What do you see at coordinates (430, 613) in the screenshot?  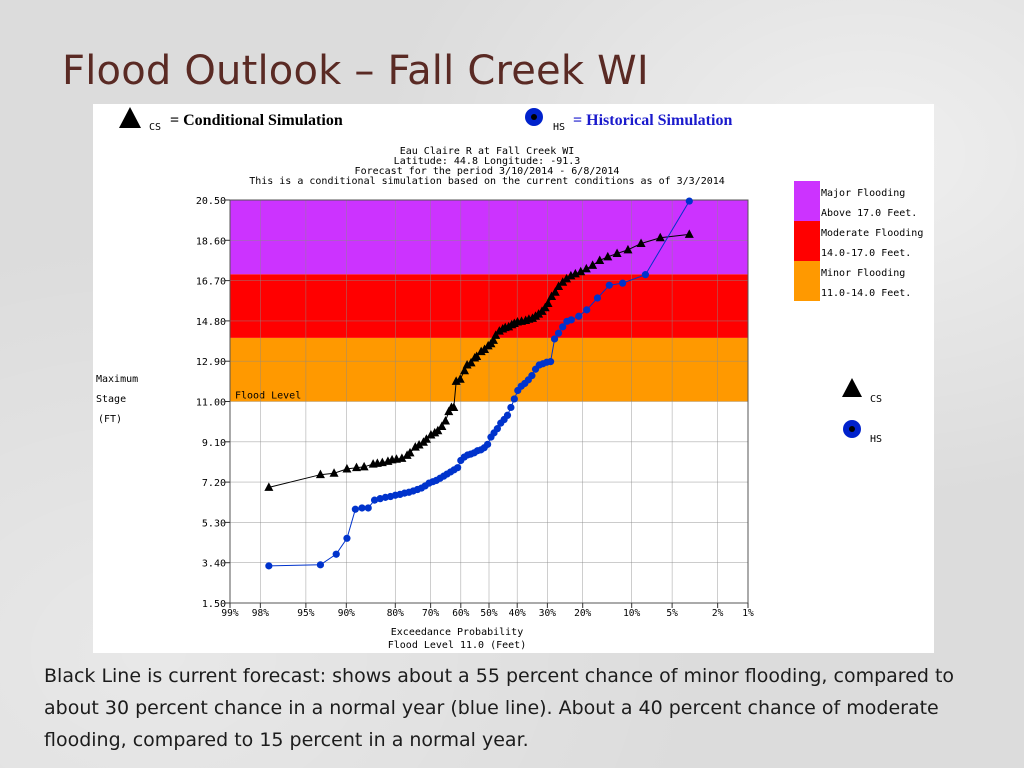 I see `x-tick-label-5: 70%` at bounding box center [430, 613].